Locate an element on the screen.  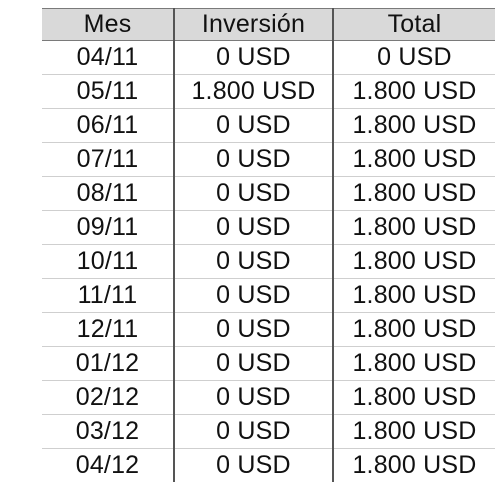
cell-investment: 1.800 USD is located at coordinates (253, 91).